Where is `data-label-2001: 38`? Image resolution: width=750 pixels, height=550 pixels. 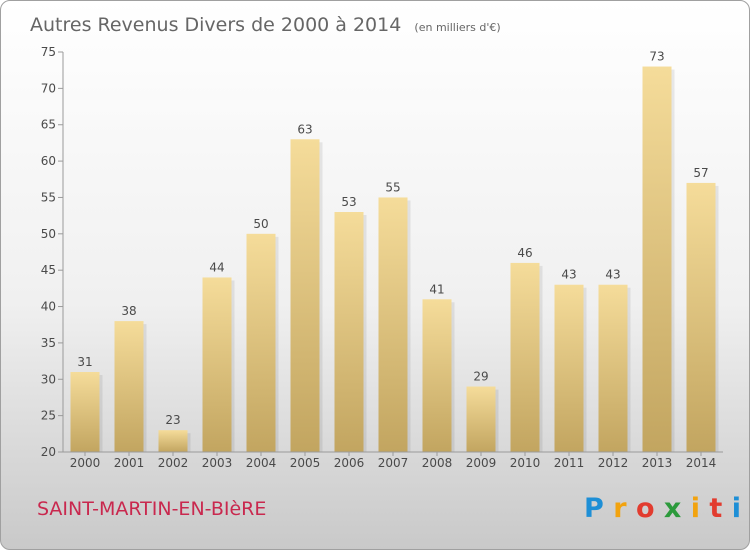 data-label-2001: 38 is located at coordinates (128, 311).